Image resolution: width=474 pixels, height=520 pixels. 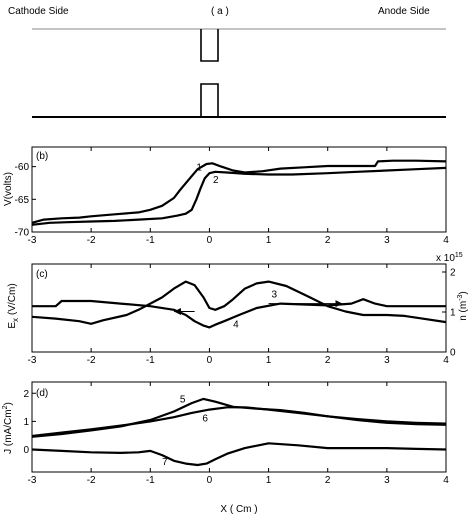 What do you see at coordinates (42, 393) in the screenshot?
I see `current-panel-label: (d)` at bounding box center [42, 393].